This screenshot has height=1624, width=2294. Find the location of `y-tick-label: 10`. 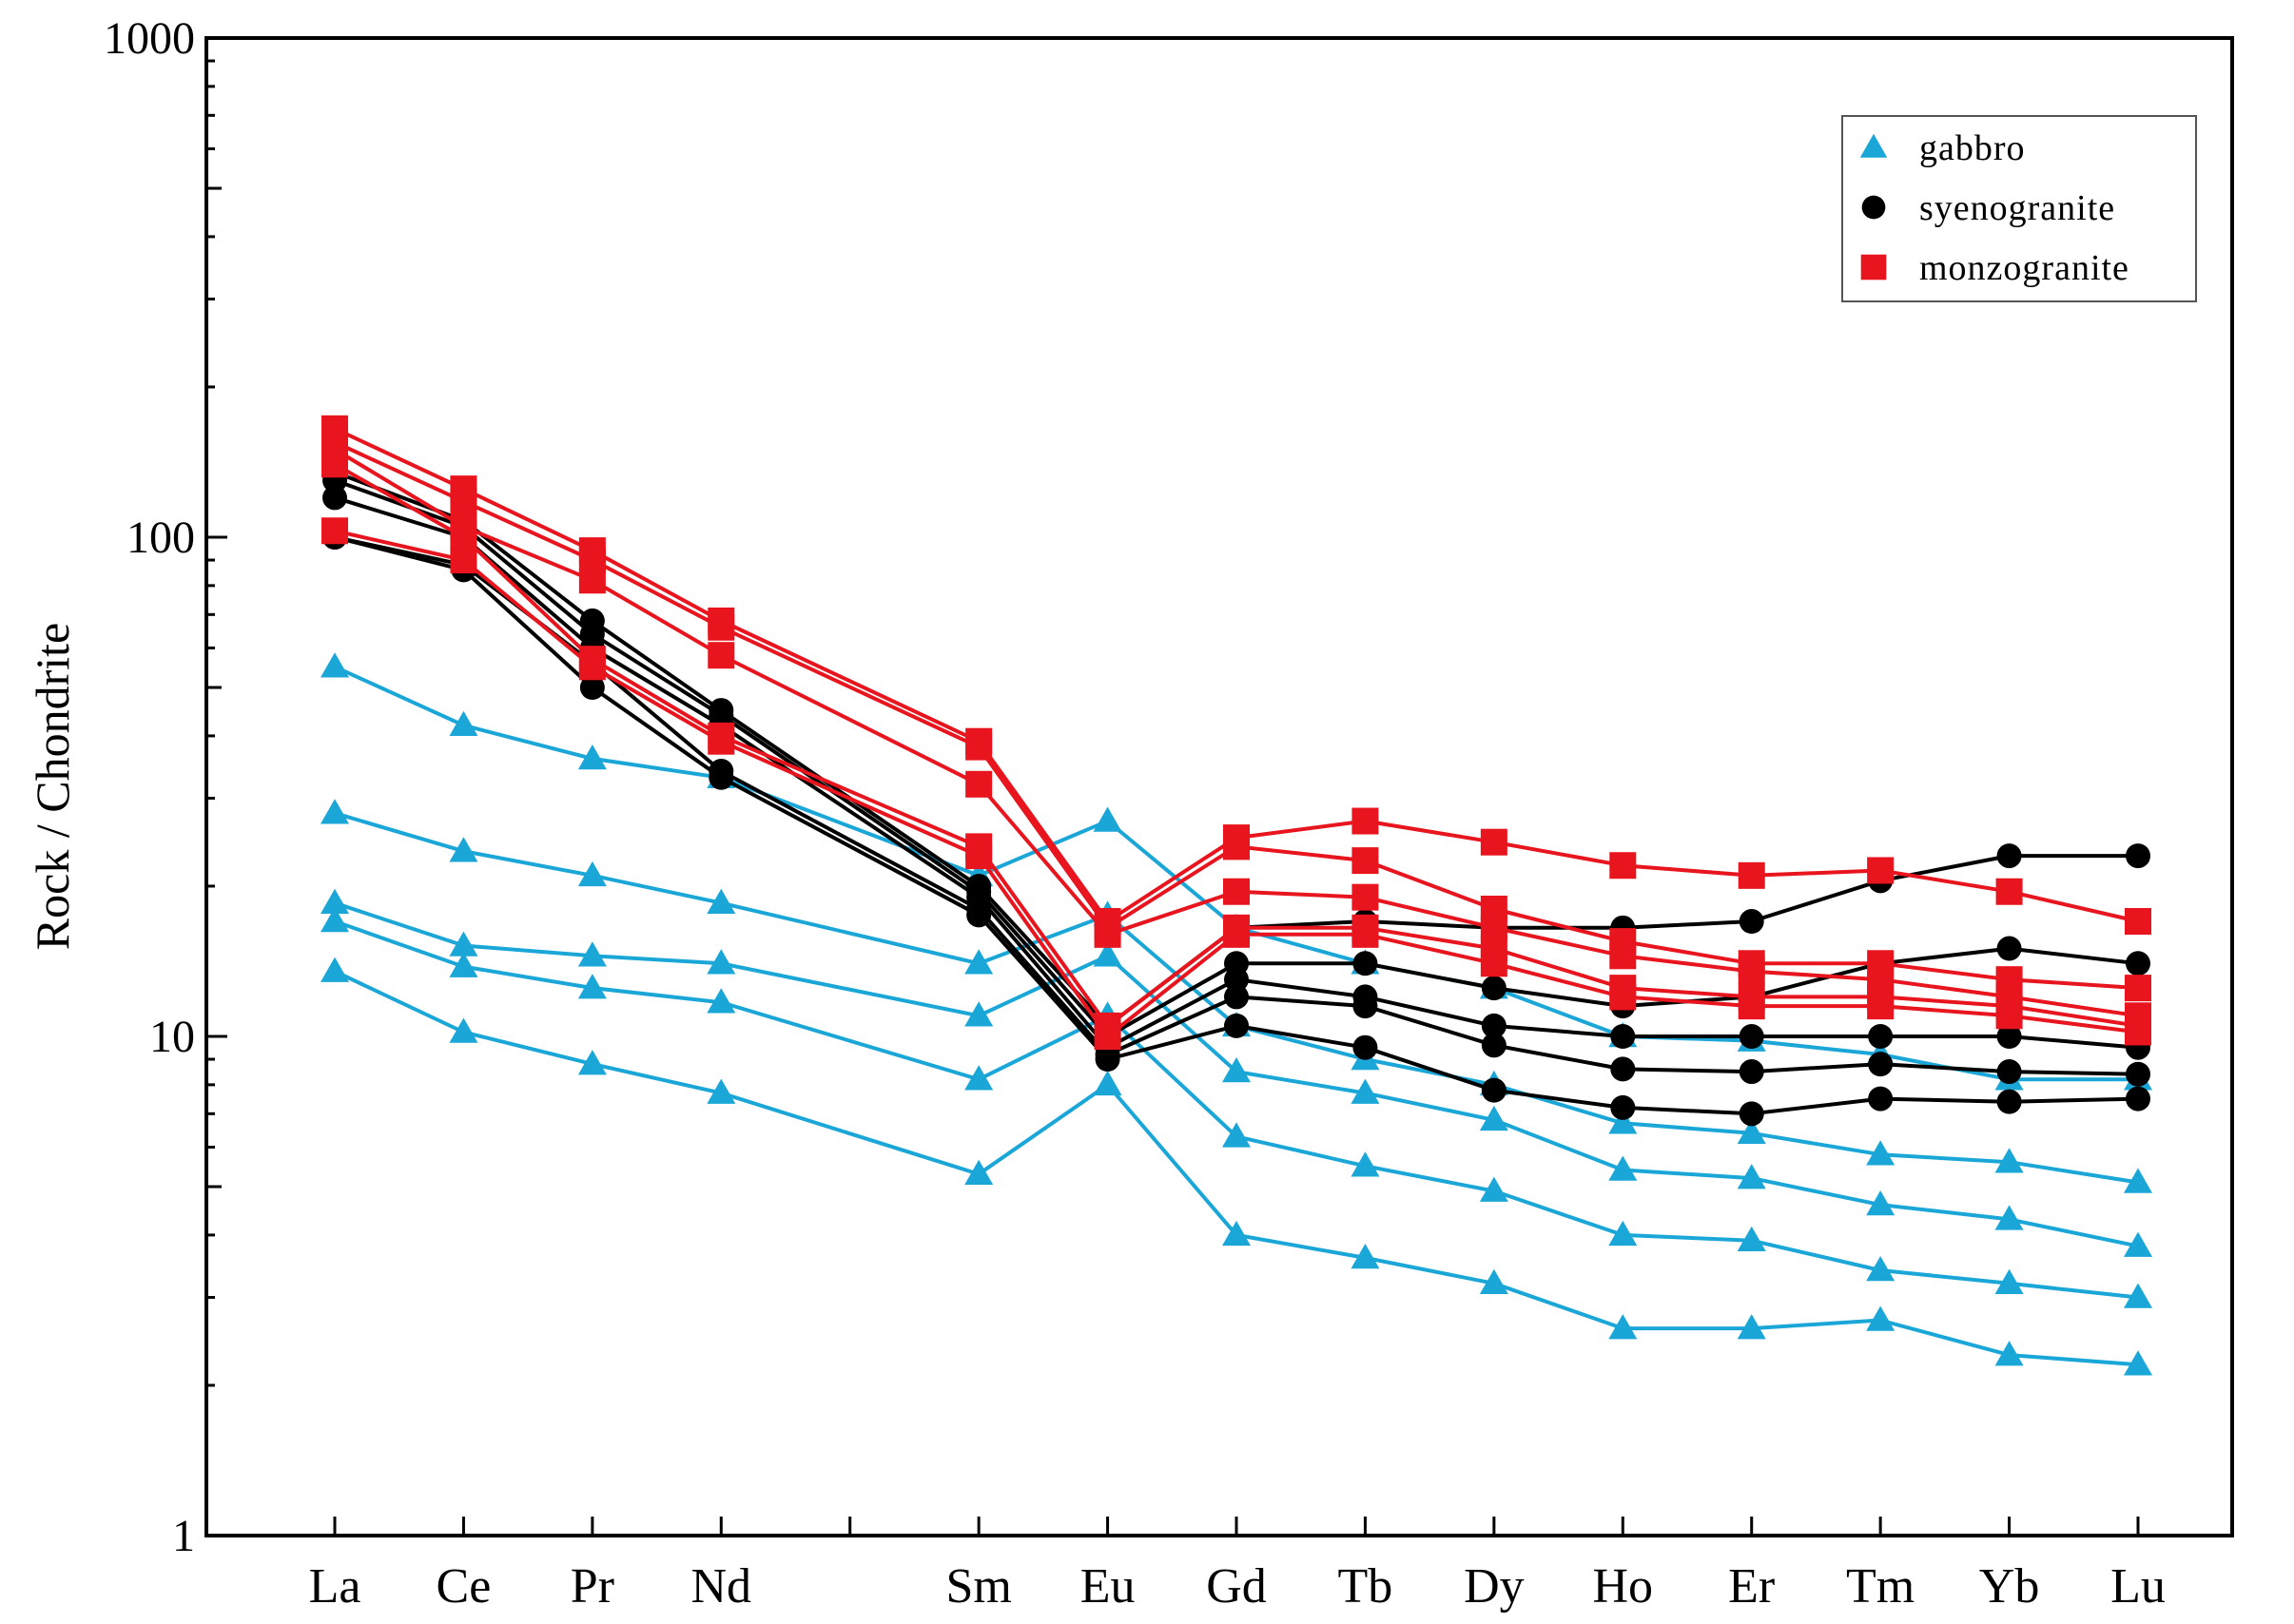

y-tick-label: 10 is located at coordinates (172, 1037).